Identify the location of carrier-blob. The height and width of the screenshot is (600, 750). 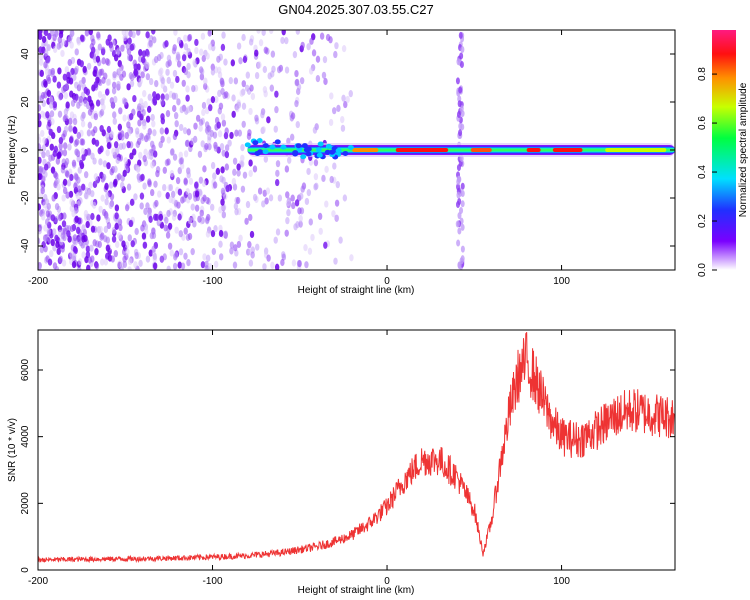
(320, 144).